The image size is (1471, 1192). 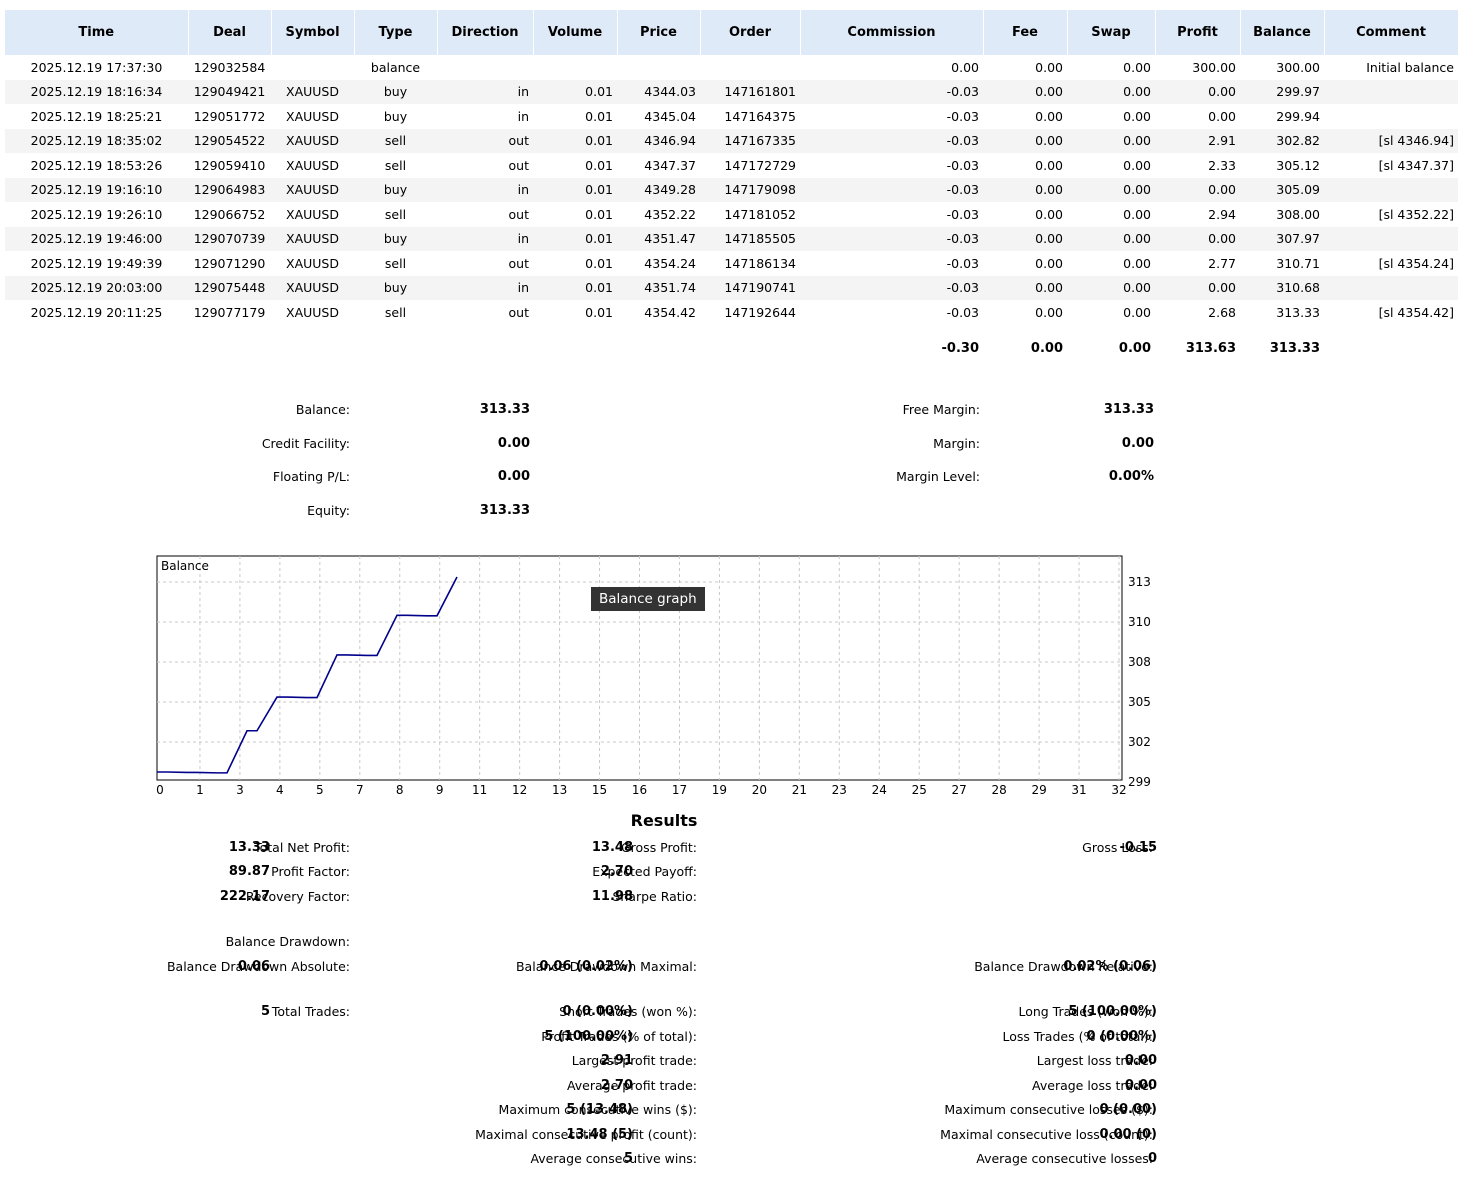 I want to click on table-cell: 307.97, so click(x=1282, y=238).